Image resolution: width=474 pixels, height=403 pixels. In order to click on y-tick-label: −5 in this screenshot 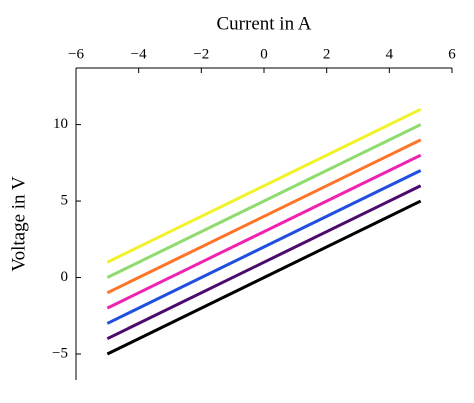, I will do `click(60, 353)`.